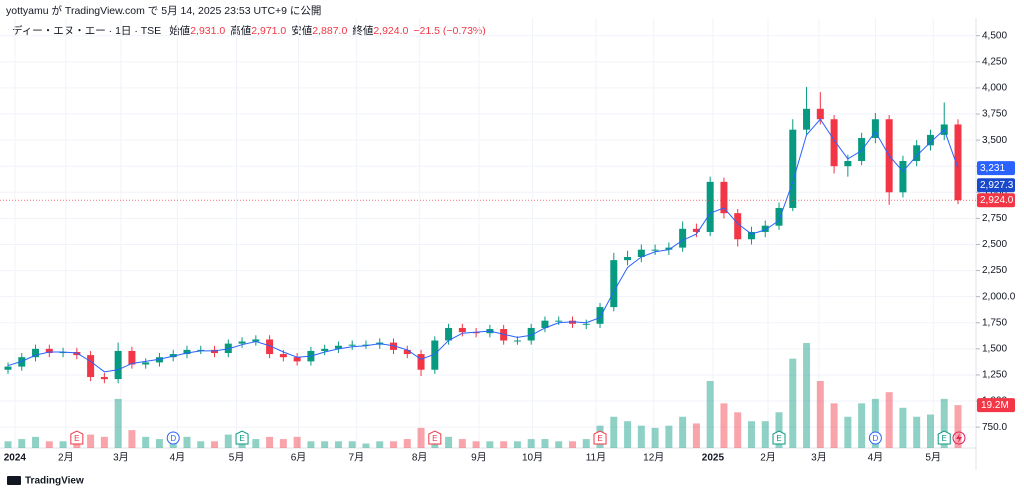 This screenshot has width=1024, height=499. Describe the element at coordinates (179, 30) in the screenshot. I see `legend-ohlc-label: 始値` at that location.